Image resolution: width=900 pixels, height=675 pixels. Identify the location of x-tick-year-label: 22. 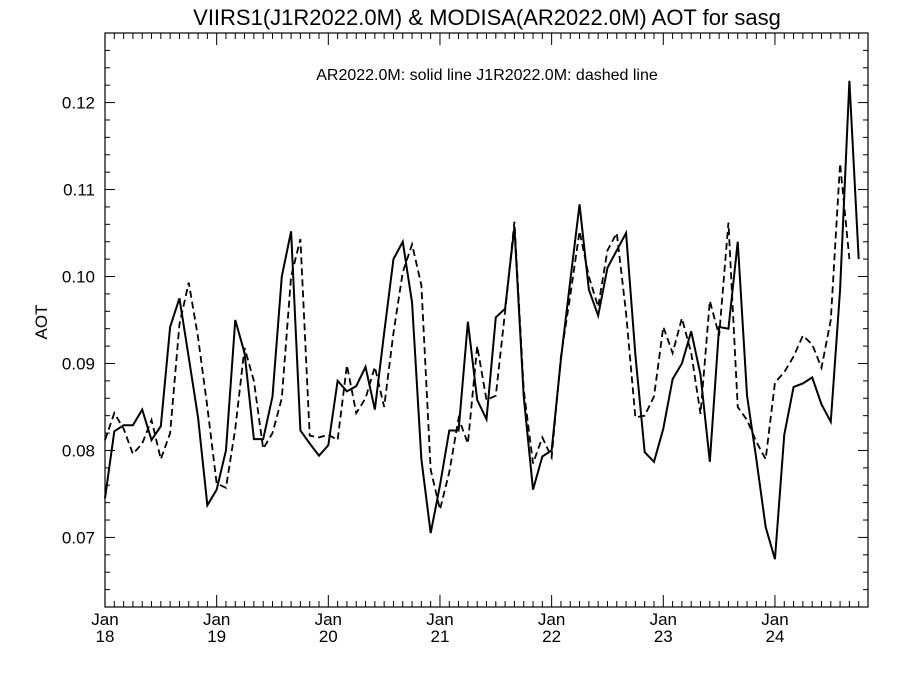
(551, 636).